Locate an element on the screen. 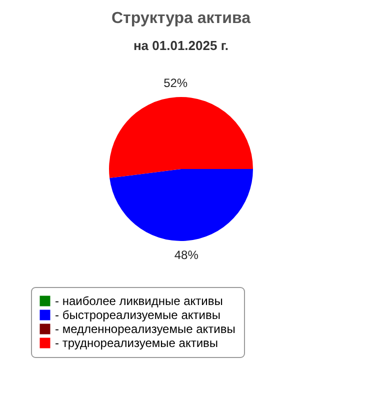 This screenshot has height=400, width=370. legend-label: - наиболее ликвидные активы is located at coordinates (139, 301).